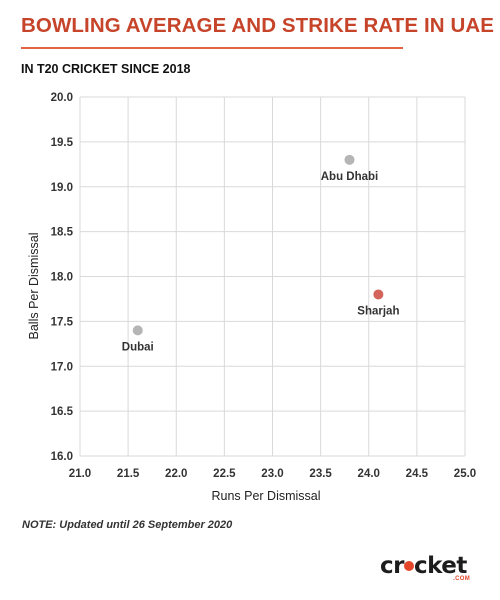  Describe the element at coordinates (265, 496) in the screenshot. I see `x-axis-label: Runs Per Dismissal` at that location.